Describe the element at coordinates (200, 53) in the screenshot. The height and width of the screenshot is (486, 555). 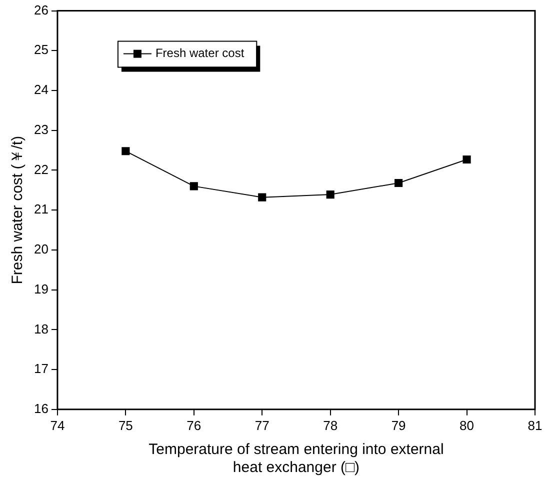
I see `legend-label: Fresh water cost` at that location.